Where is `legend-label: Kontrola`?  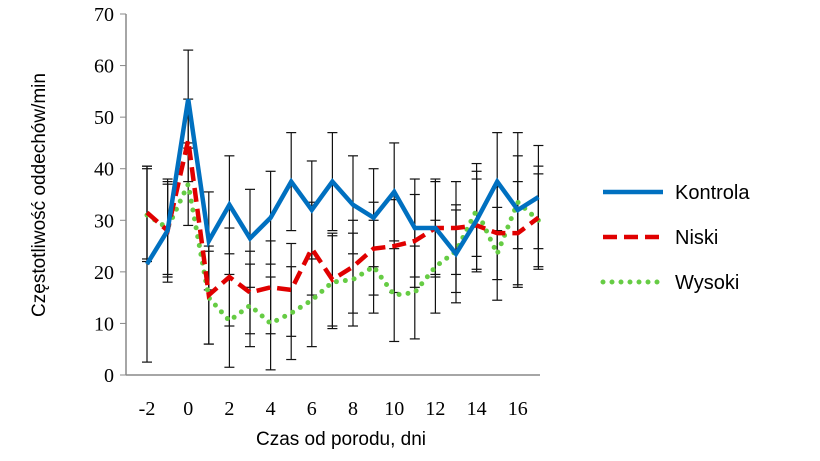 legend-label: Kontrola is located at coordinates (712, 193).